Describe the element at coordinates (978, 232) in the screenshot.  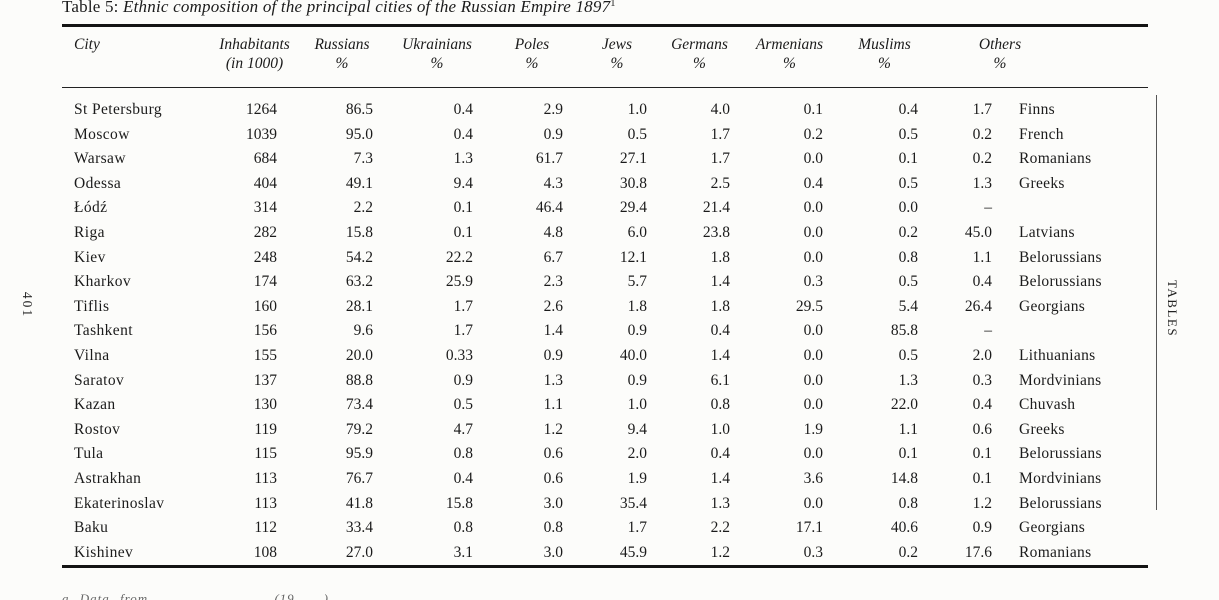
I see `others-pct-cell: 45.0` at that location.